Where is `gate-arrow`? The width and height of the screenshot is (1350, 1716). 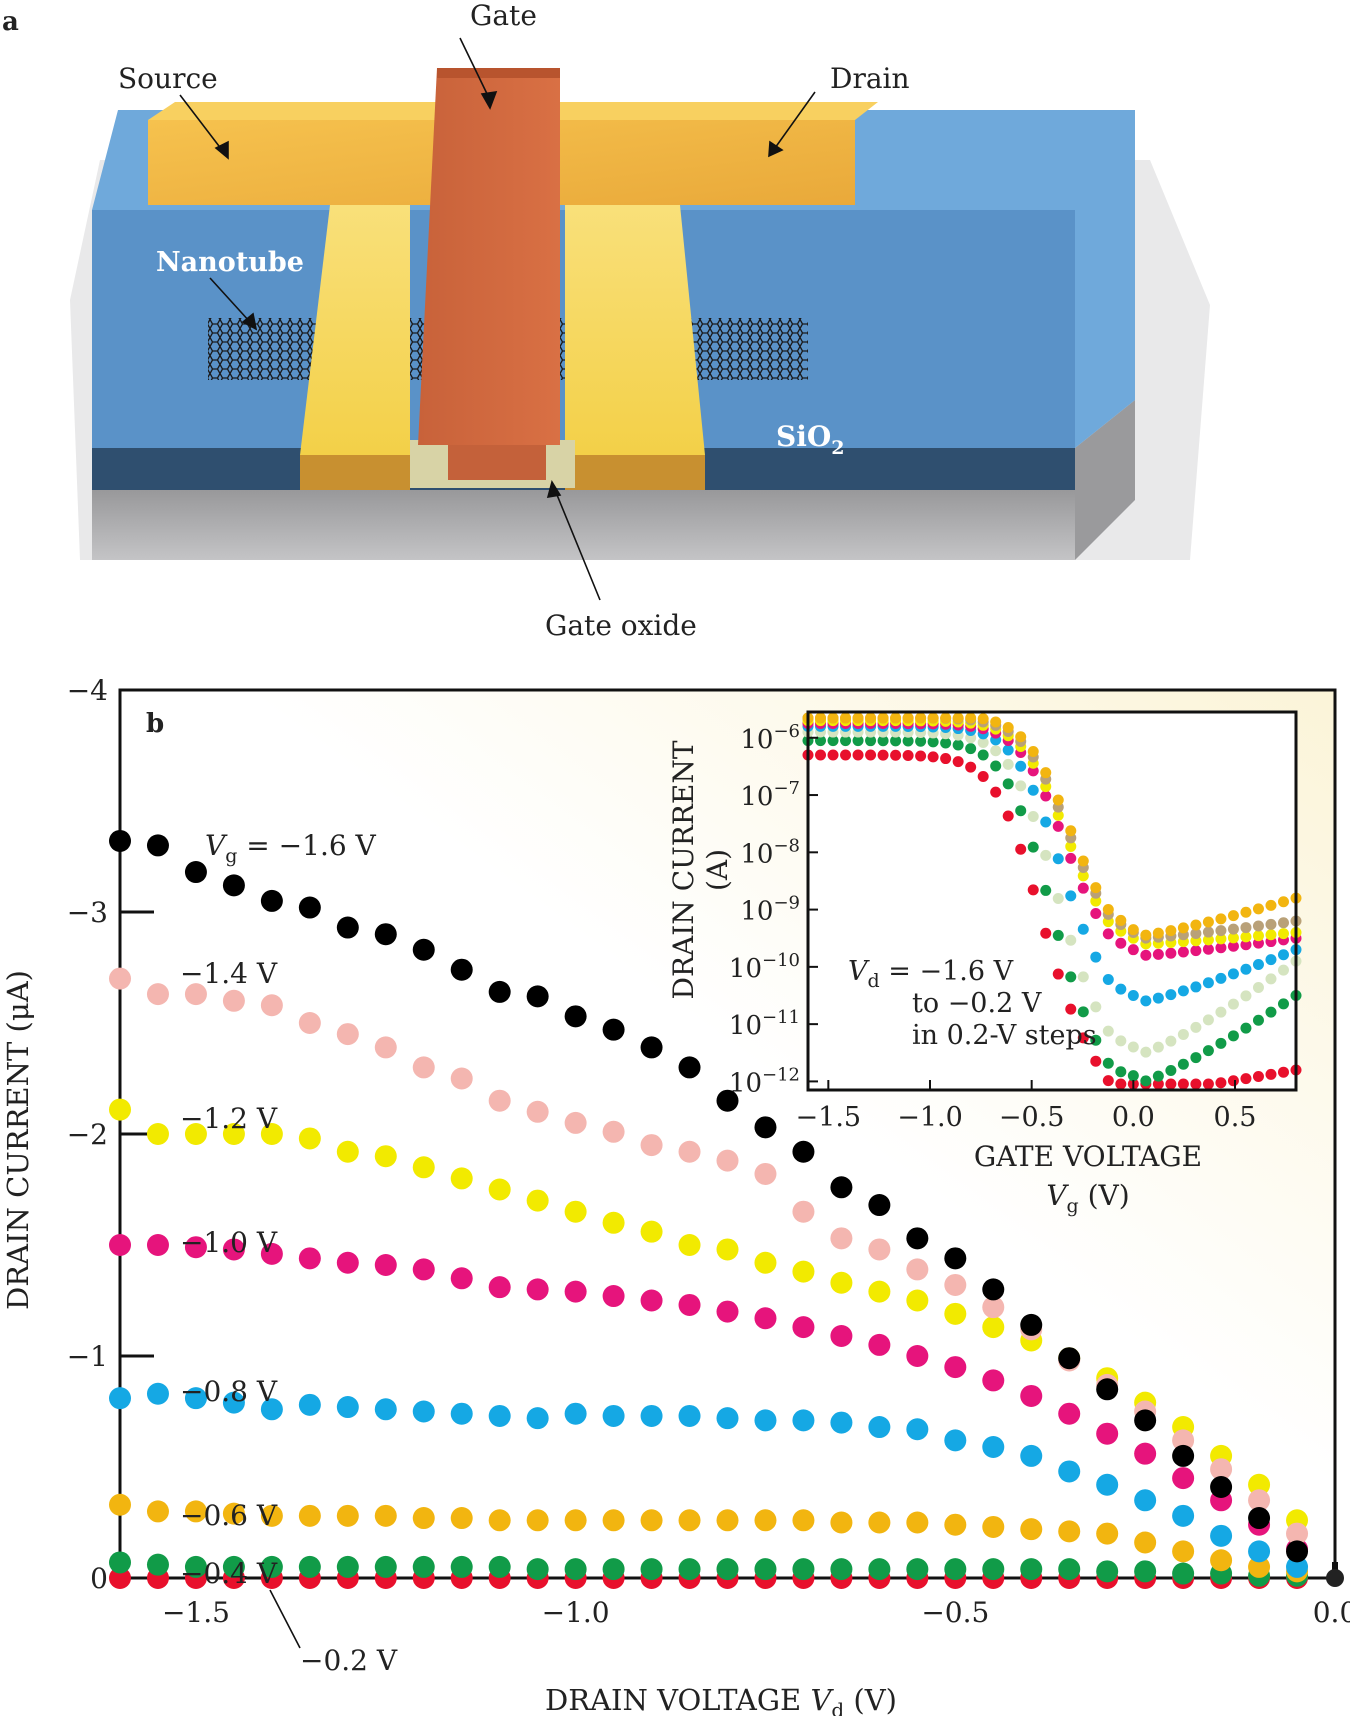
gate-arrow is located at coordinates (475, 69).